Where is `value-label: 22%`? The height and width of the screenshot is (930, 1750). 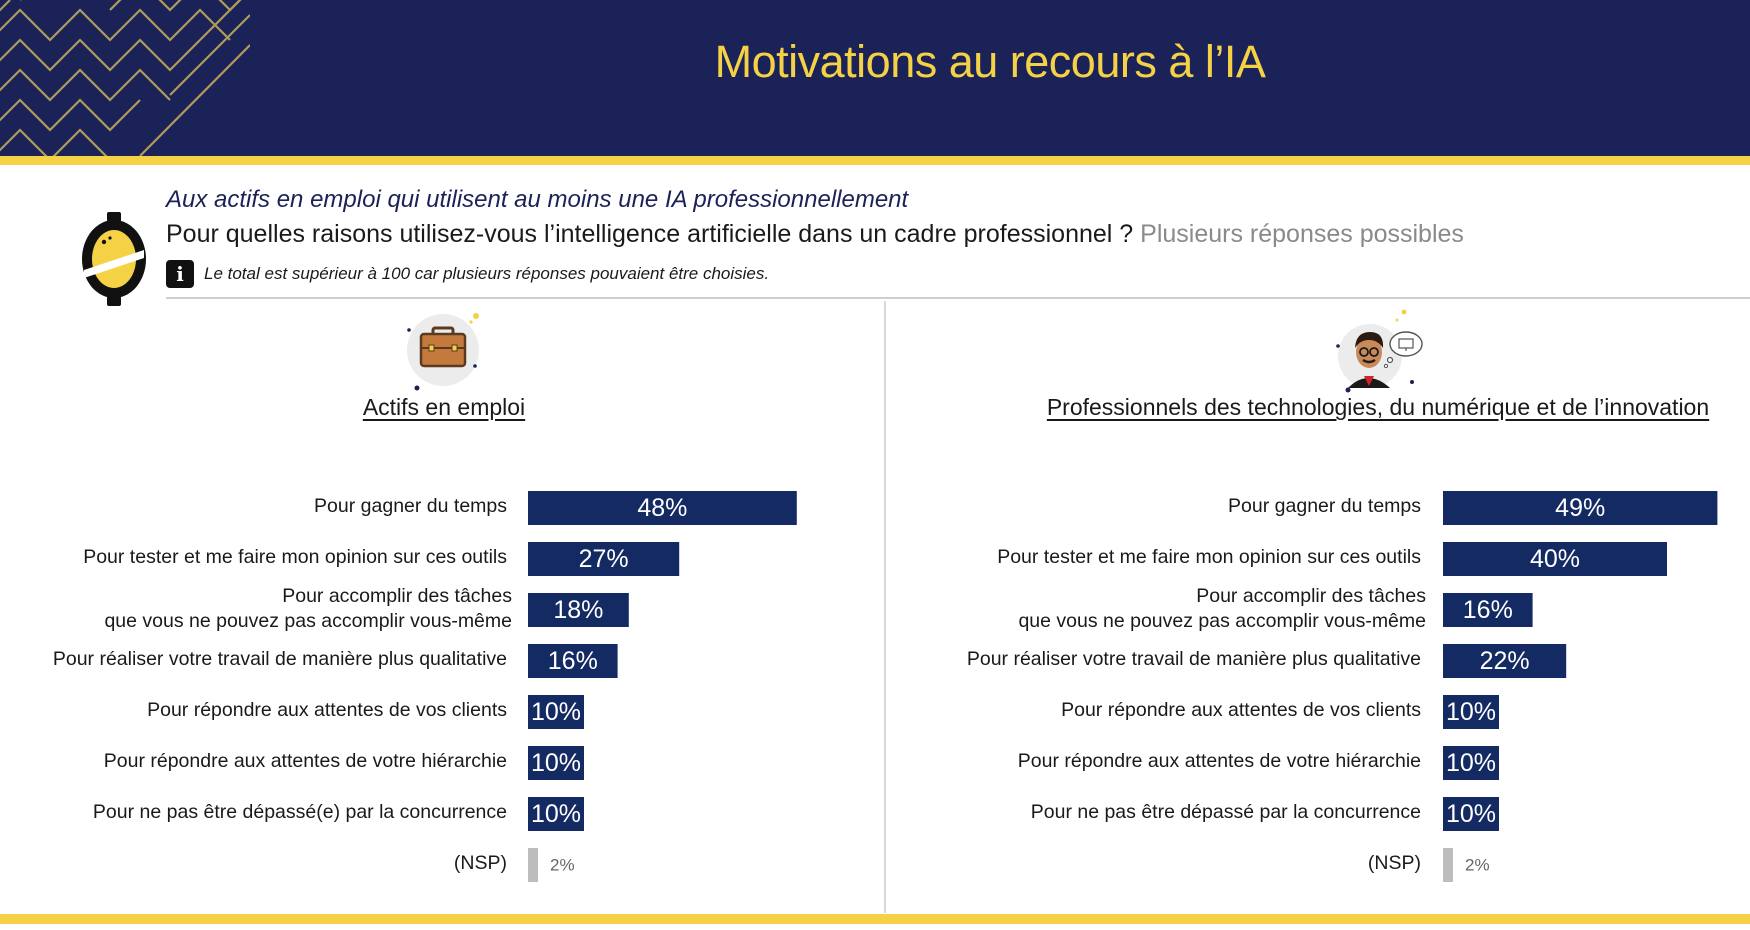 value-label: 22% is located at coordinates (1505, 661).